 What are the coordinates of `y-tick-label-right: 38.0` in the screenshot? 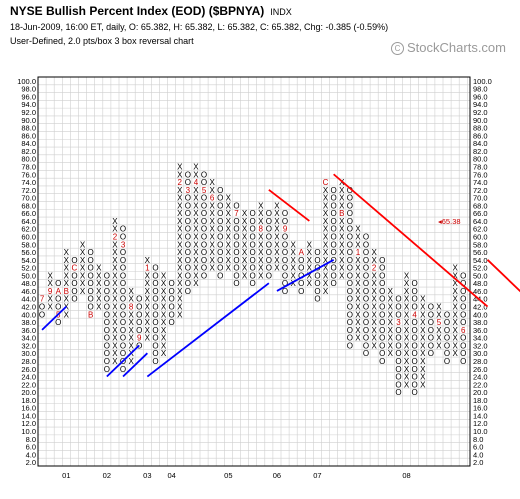 It's located at (480, 322).